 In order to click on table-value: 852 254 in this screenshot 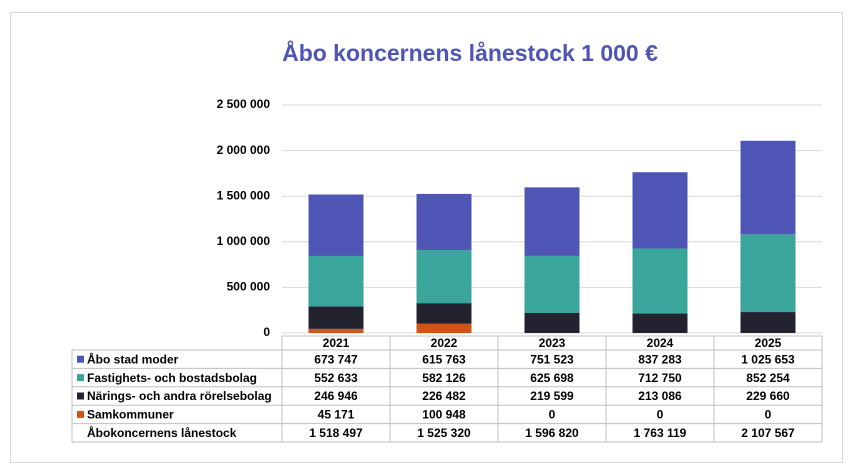, I will do `click(768, 378)`.